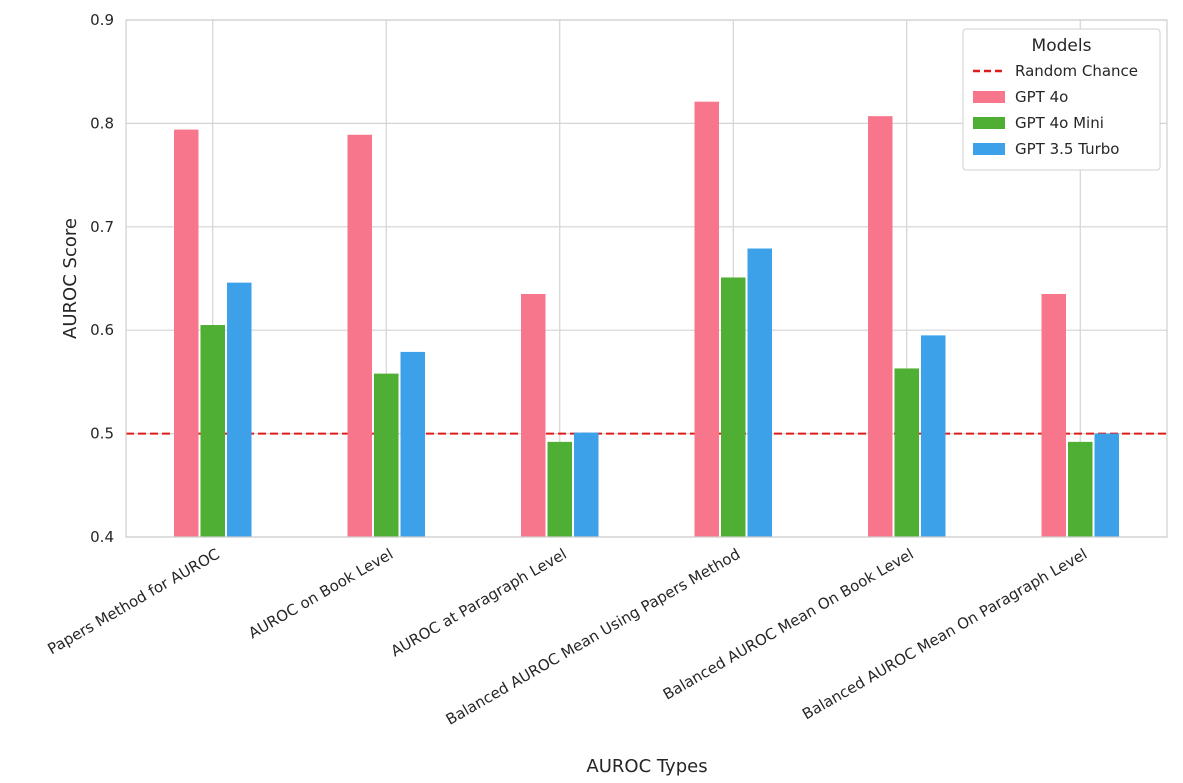  What do you see at coordinates (1067, 149) in the screenshot?
I see `legend-label-gpt-3-5-turbo: GPT 3.5 Turbo` at bounding box center [1067, 149].